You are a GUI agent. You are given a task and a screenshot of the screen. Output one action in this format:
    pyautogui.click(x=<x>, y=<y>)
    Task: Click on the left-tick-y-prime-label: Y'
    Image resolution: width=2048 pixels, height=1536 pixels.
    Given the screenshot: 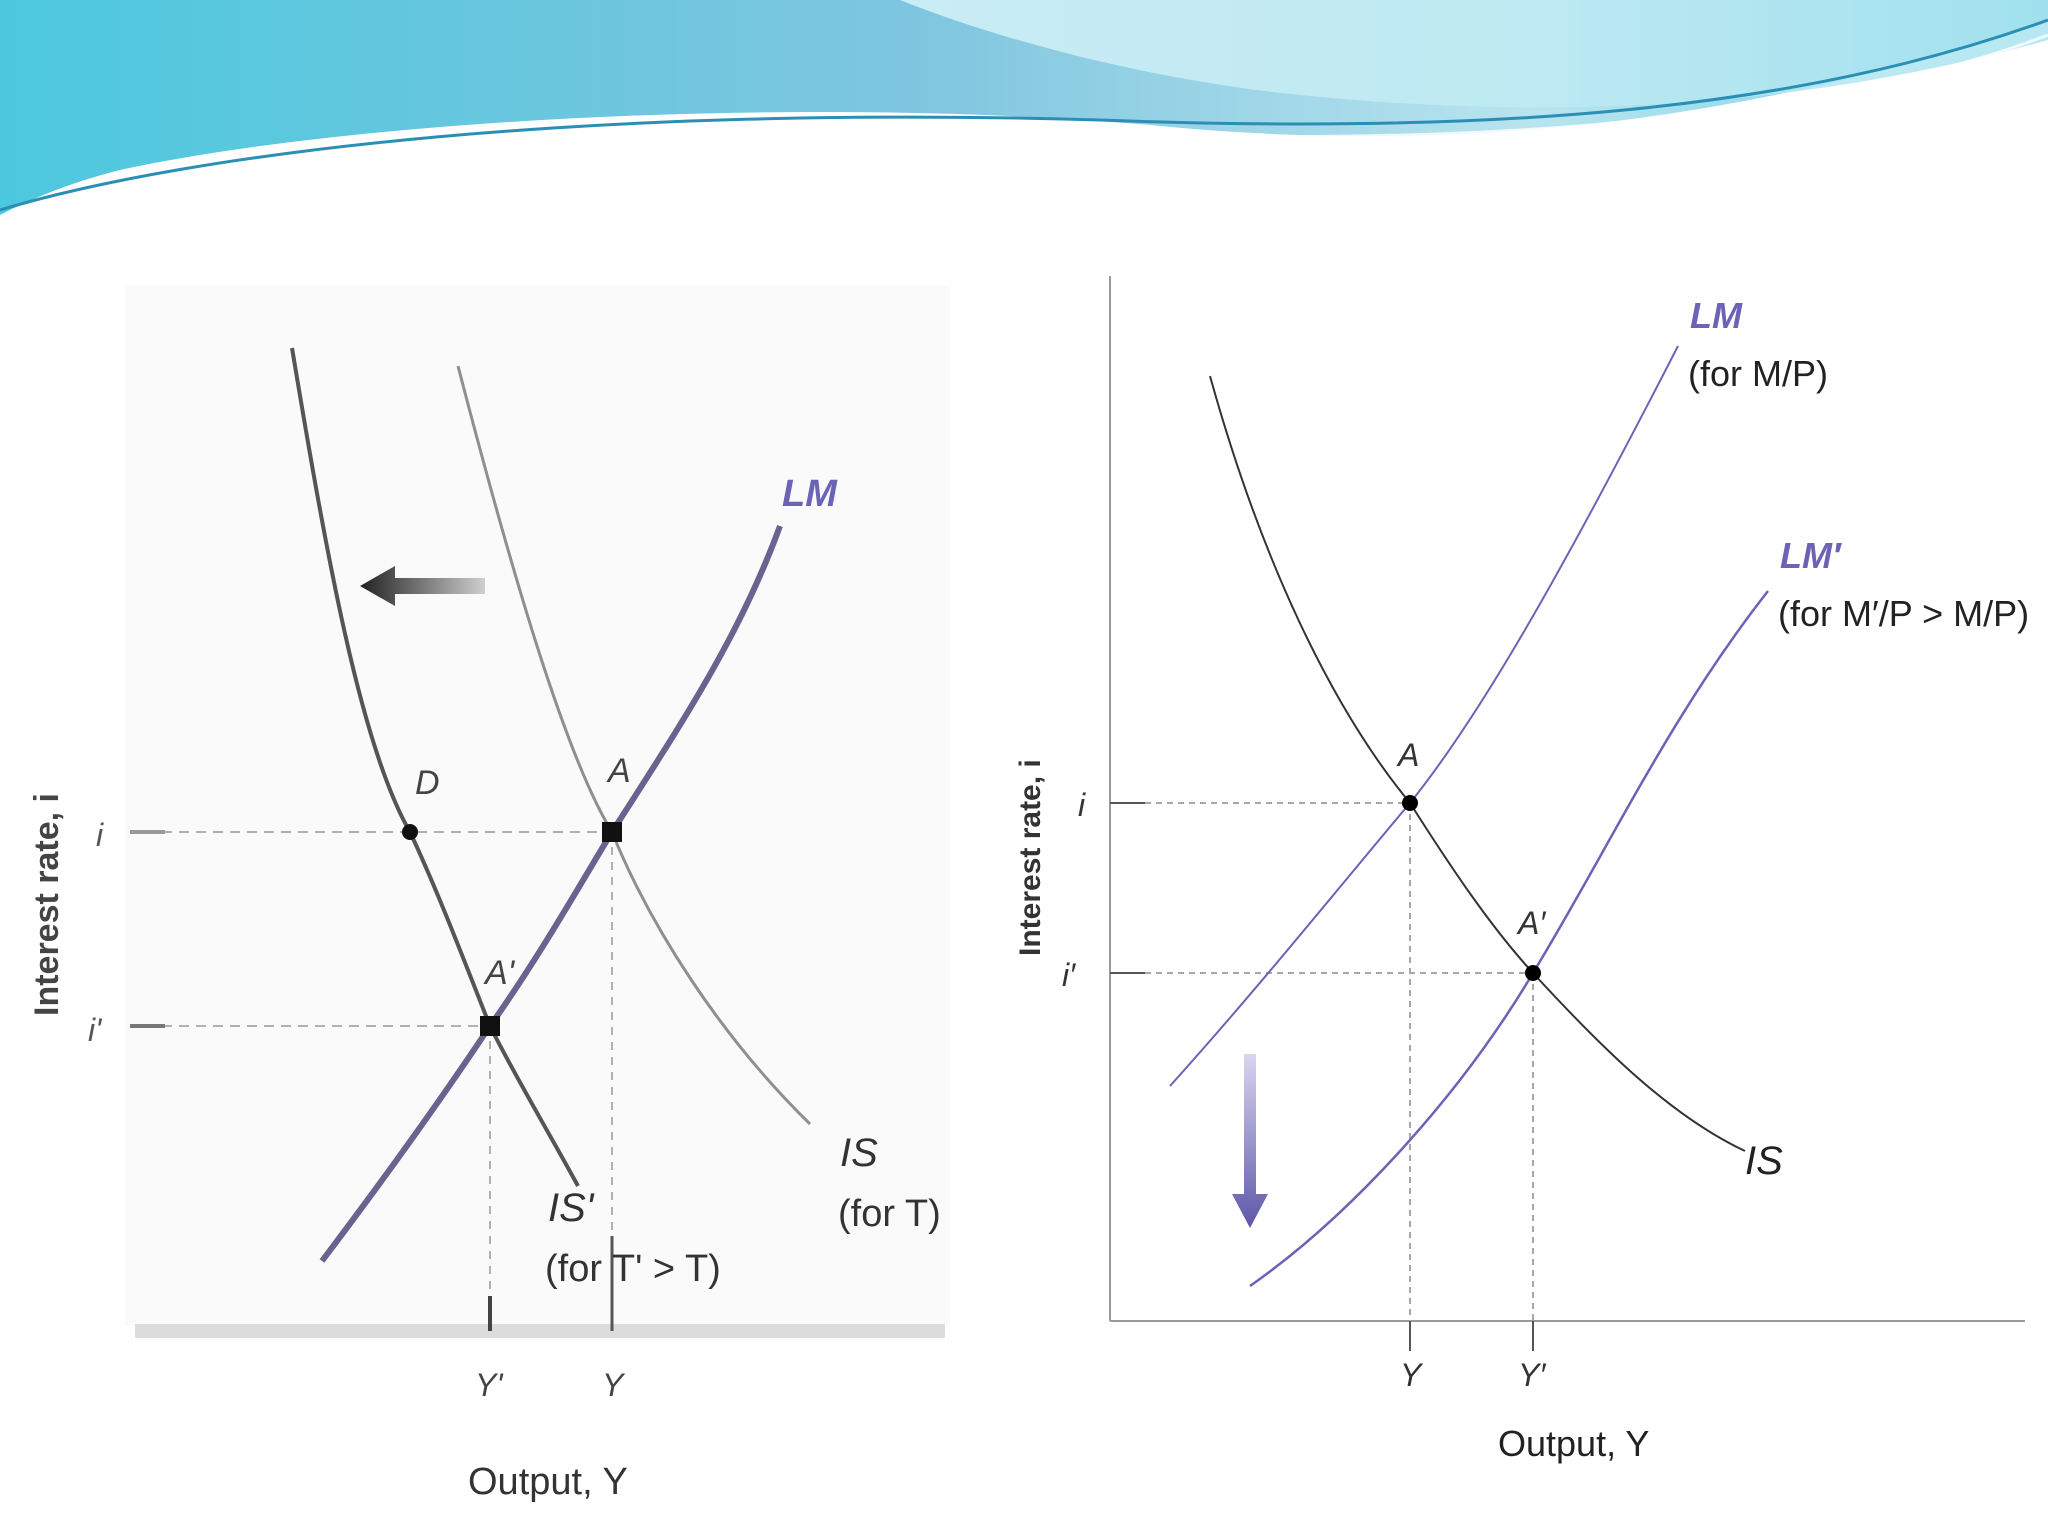 What is the action you would take?
    pyautogui.click(x=489, y=1385)
    